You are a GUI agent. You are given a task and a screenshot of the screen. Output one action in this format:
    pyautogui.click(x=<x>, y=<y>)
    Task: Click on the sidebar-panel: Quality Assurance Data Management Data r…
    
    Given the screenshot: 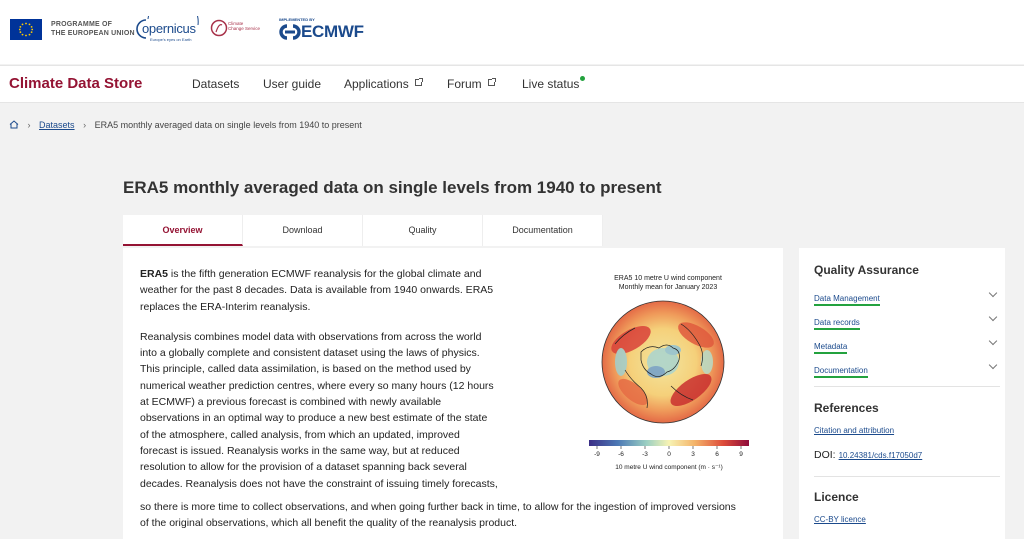 What is the action you would take?
    pyautogui.click(x=902, y=393)
    